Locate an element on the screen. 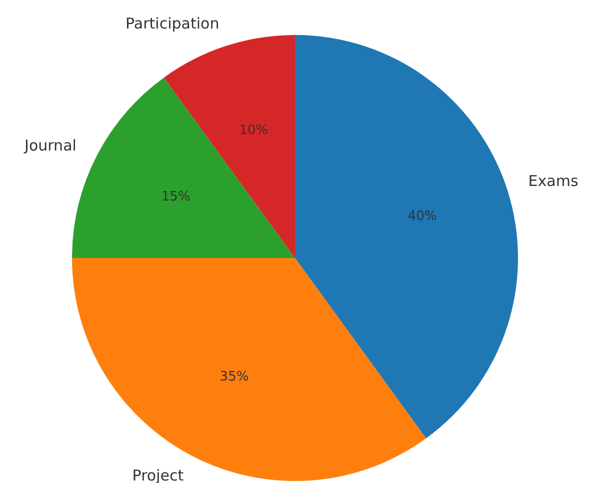 The image size is (592, 483). slice-label: Exams is located at coordinates (553, 181).